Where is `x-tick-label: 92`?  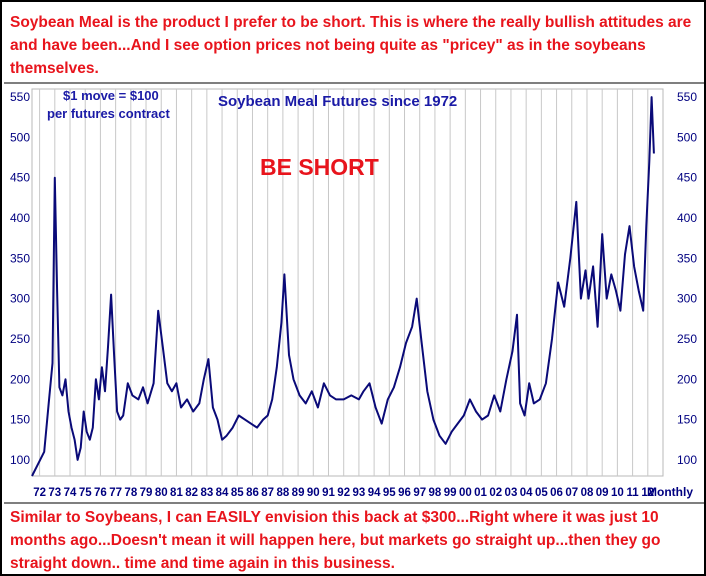
x-tick-label: 92 is located at coordinates (343, 493).